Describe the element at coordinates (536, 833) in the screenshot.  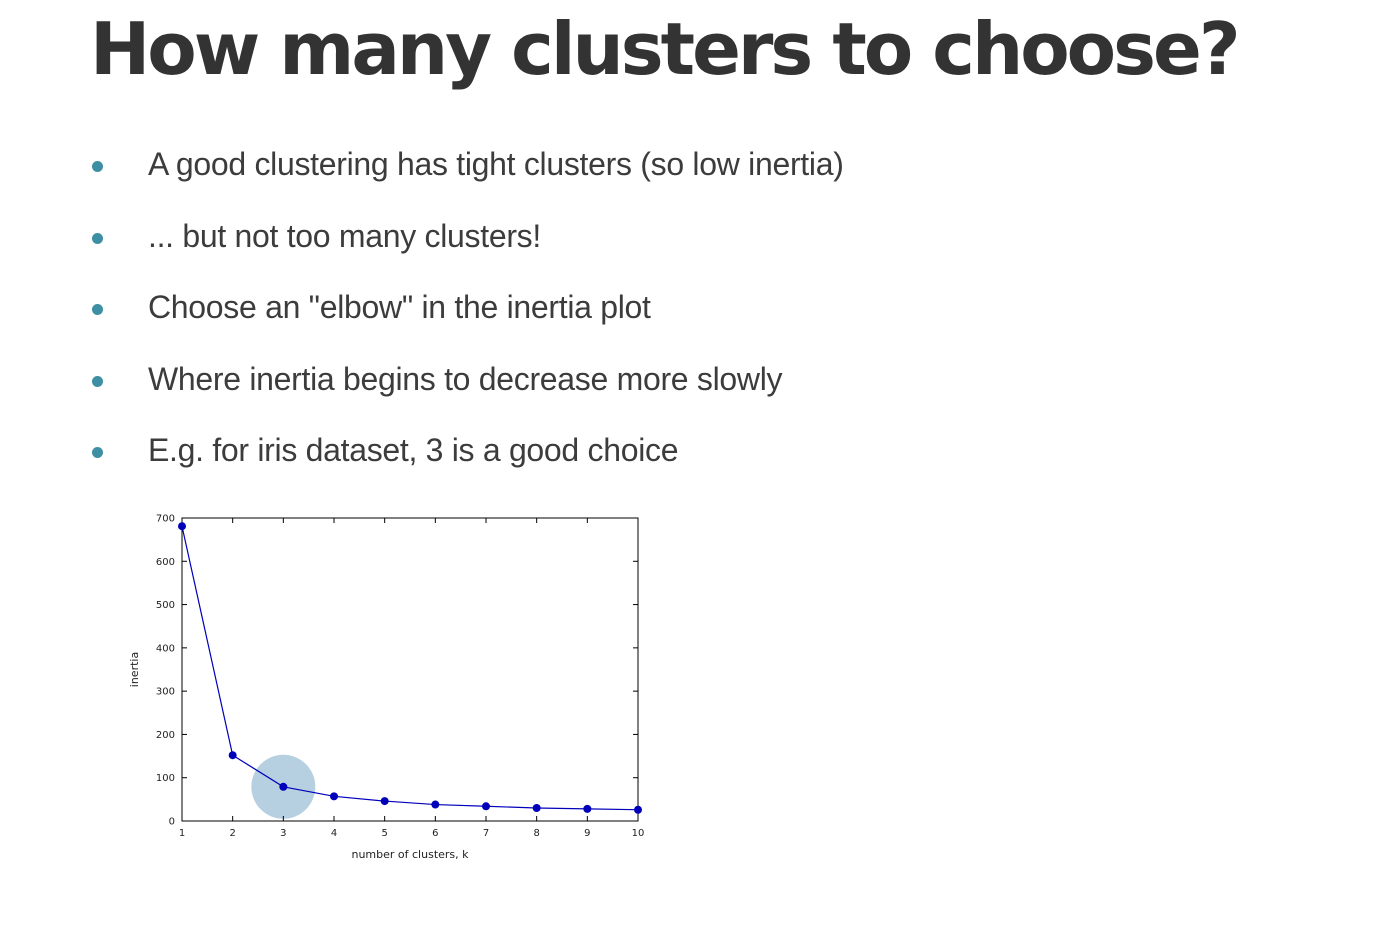
I see `x-tick-label: 8` at that location.